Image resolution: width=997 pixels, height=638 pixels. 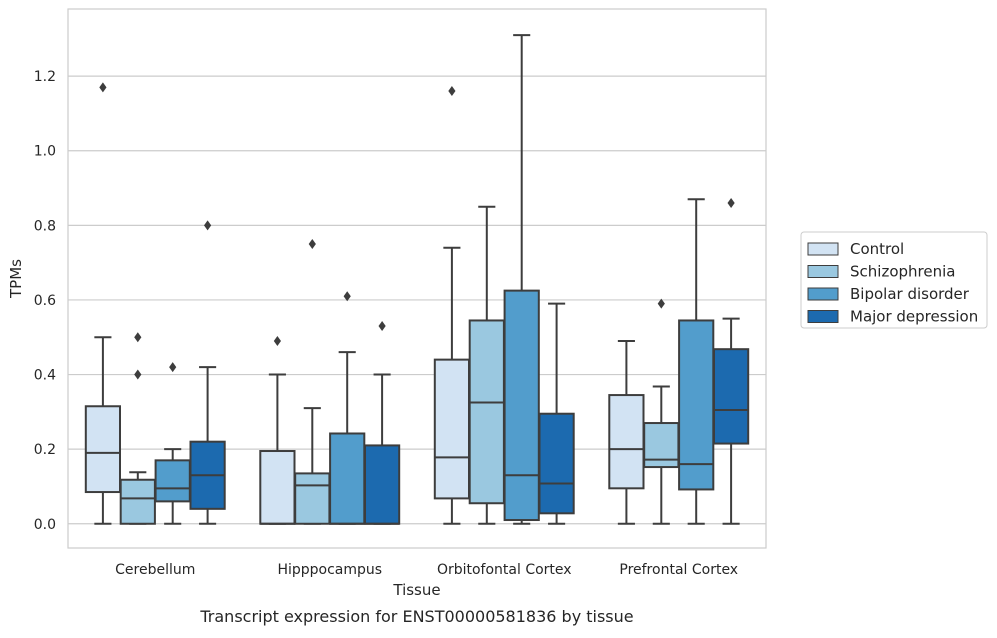 What do you see at coordinates (45, 226) in the screenshot?
I see `y-tick-label: 0.8` at bounding box center [45, 226].